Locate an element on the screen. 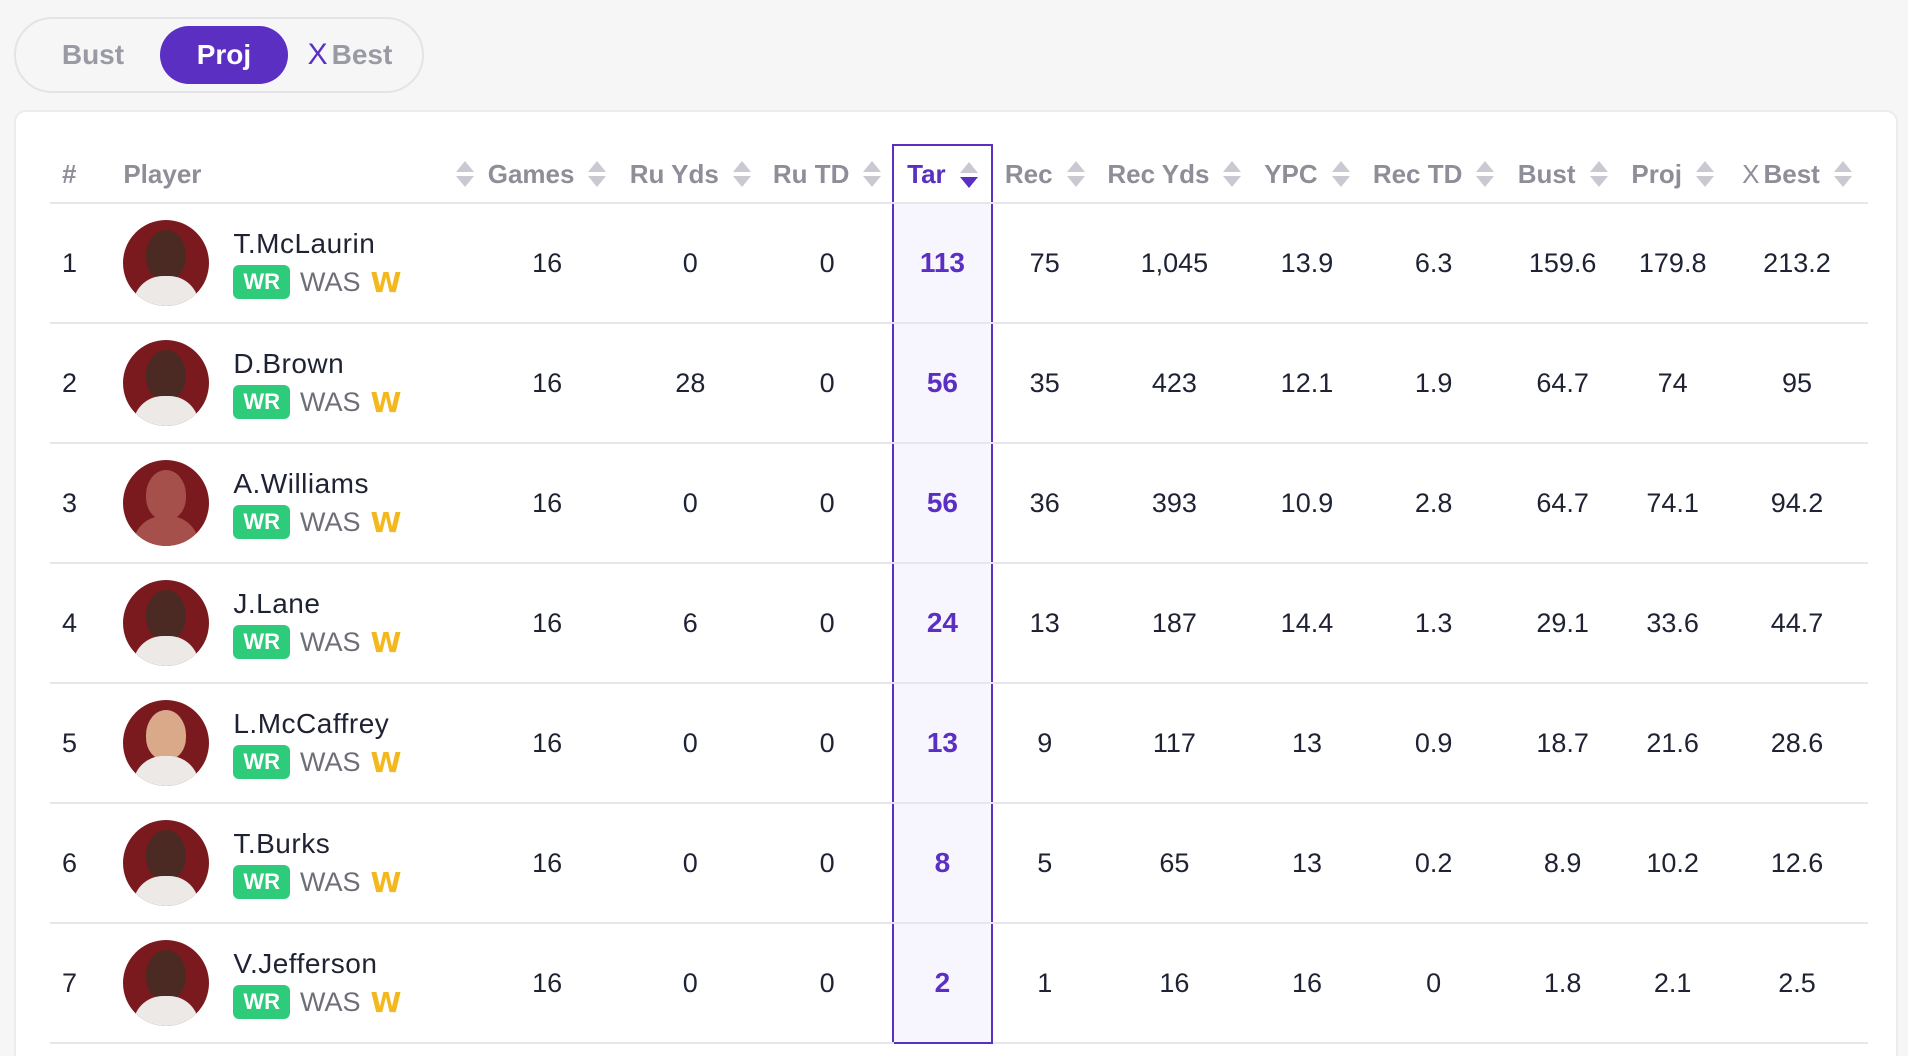 The width and height of the screenshot is (1908, 1056). header-bust: Bust is located at coordinates (1562, 174).